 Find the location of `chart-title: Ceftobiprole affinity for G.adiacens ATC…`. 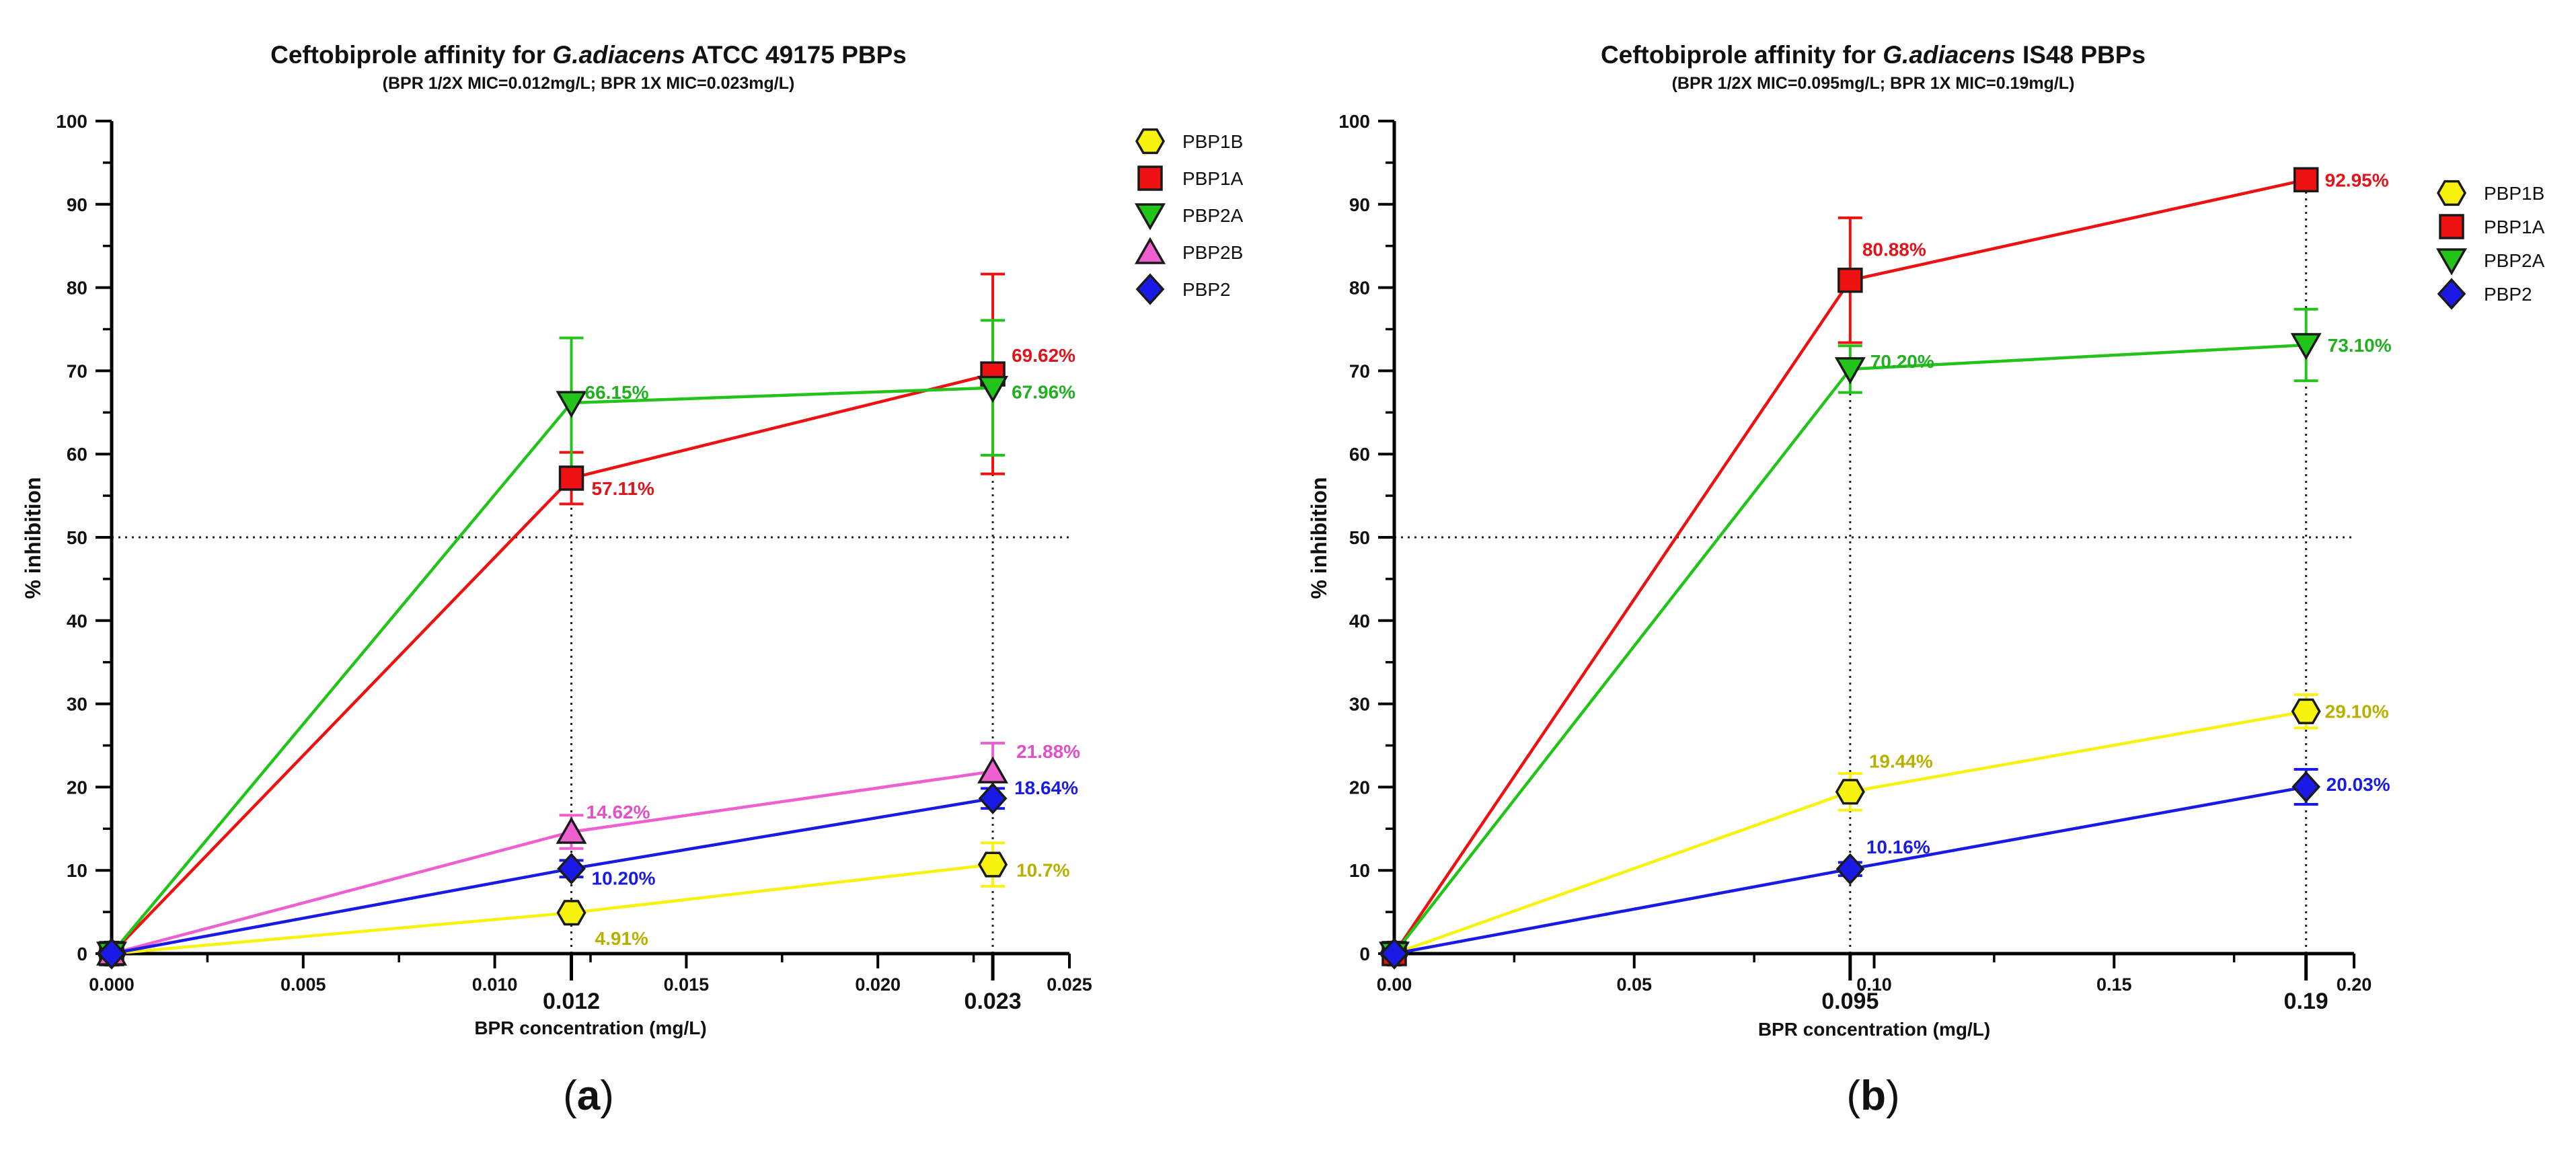

chart-title: Ceftobiprole affinity for G.adiacens ATC… is located at coordinates (588, 55).